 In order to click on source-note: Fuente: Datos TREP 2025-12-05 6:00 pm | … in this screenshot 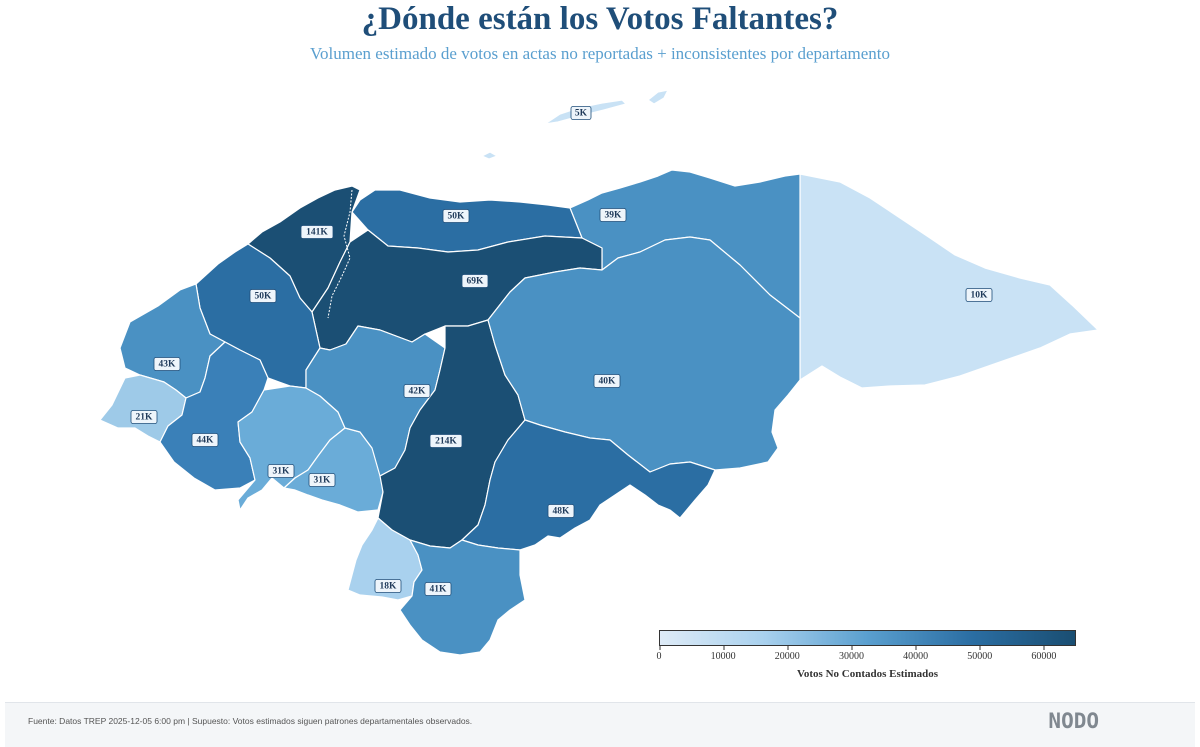, I will do `click(250, 721)`.